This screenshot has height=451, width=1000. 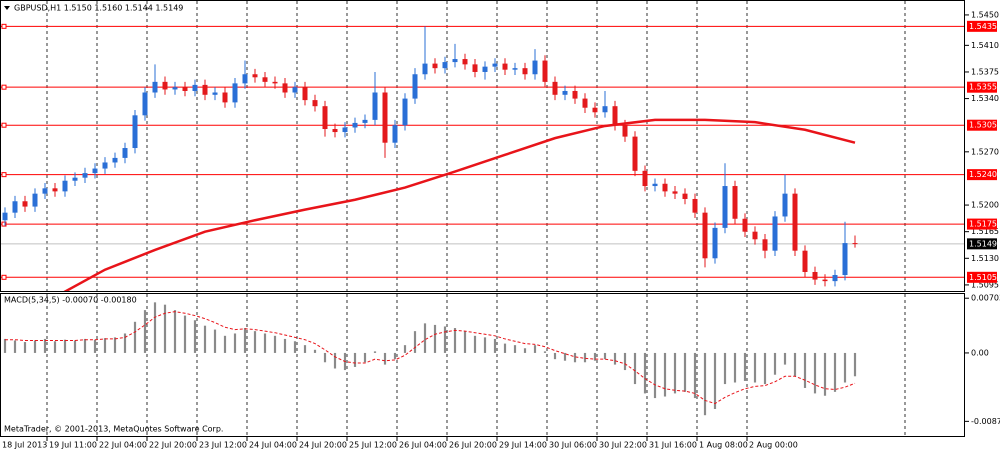 What do you see at coordinates (373, 445) in the screenshot?
I see `x-tick-label: 25 Jul 12:00` at bounding box center [373, 445].